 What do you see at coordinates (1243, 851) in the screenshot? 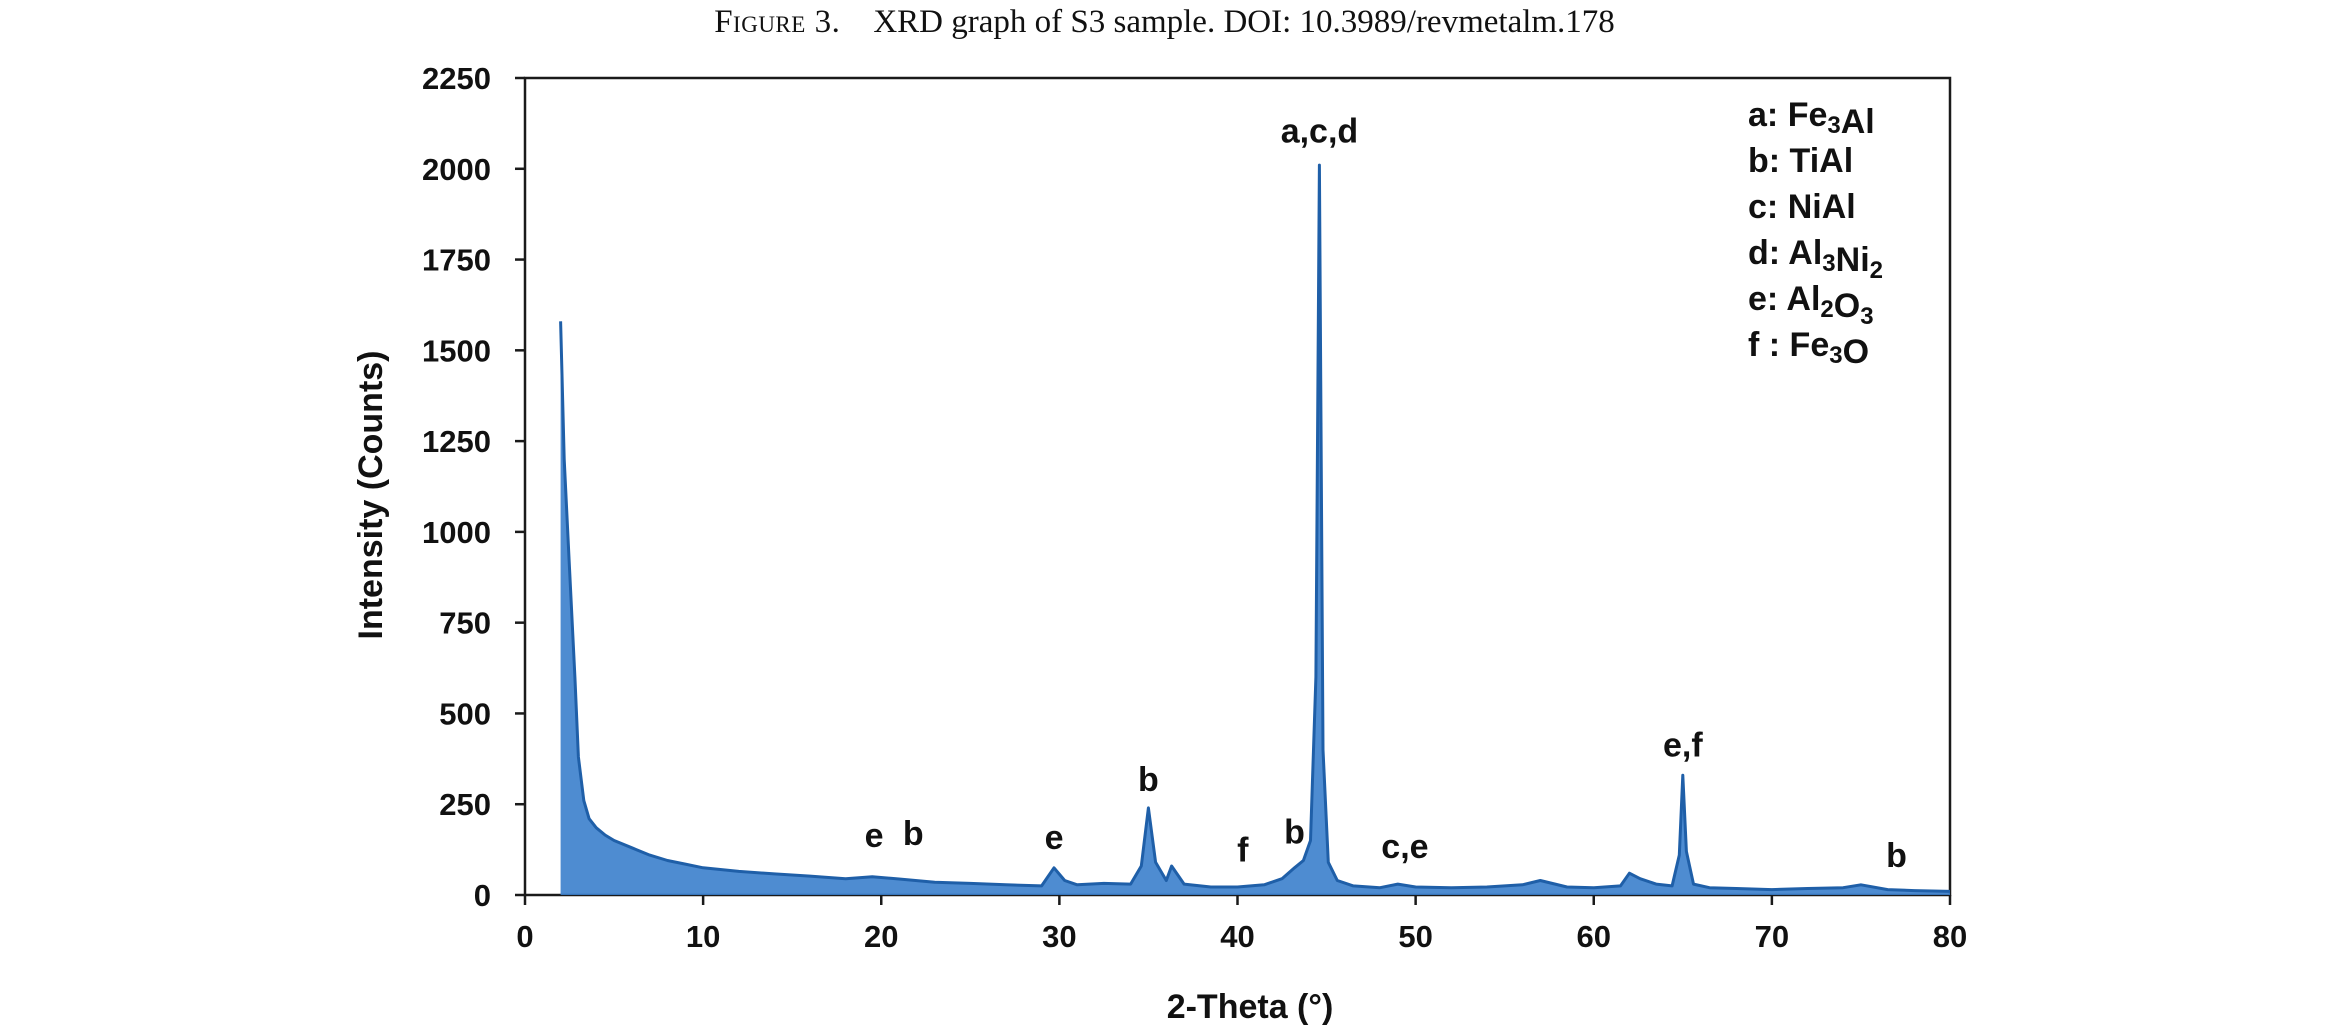
I see `peak-label: f` at bounding box center [1243, 851].